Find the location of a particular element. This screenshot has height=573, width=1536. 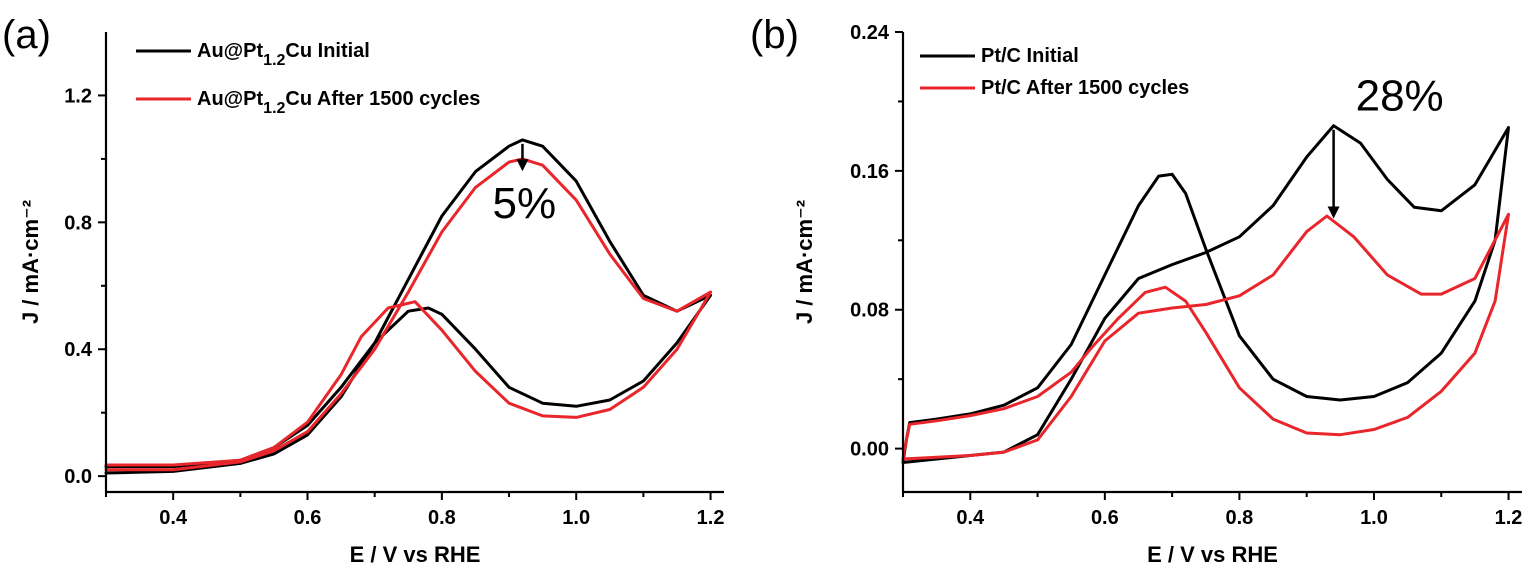

y-tick-label: 0.4 is located at coordinates (78, 350).